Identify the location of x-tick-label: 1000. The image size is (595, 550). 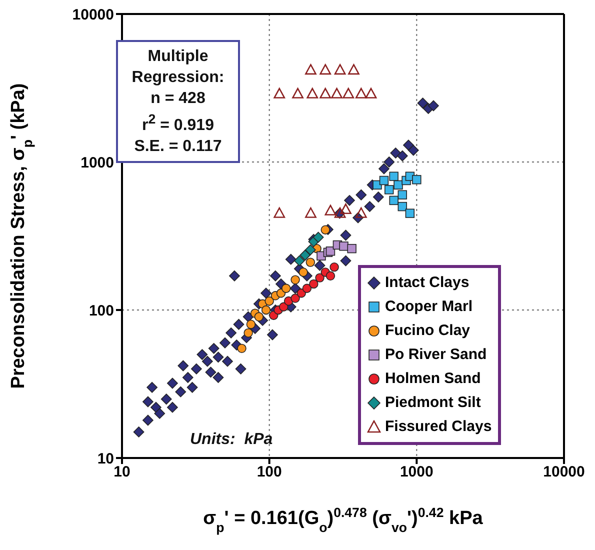
(417, 472).